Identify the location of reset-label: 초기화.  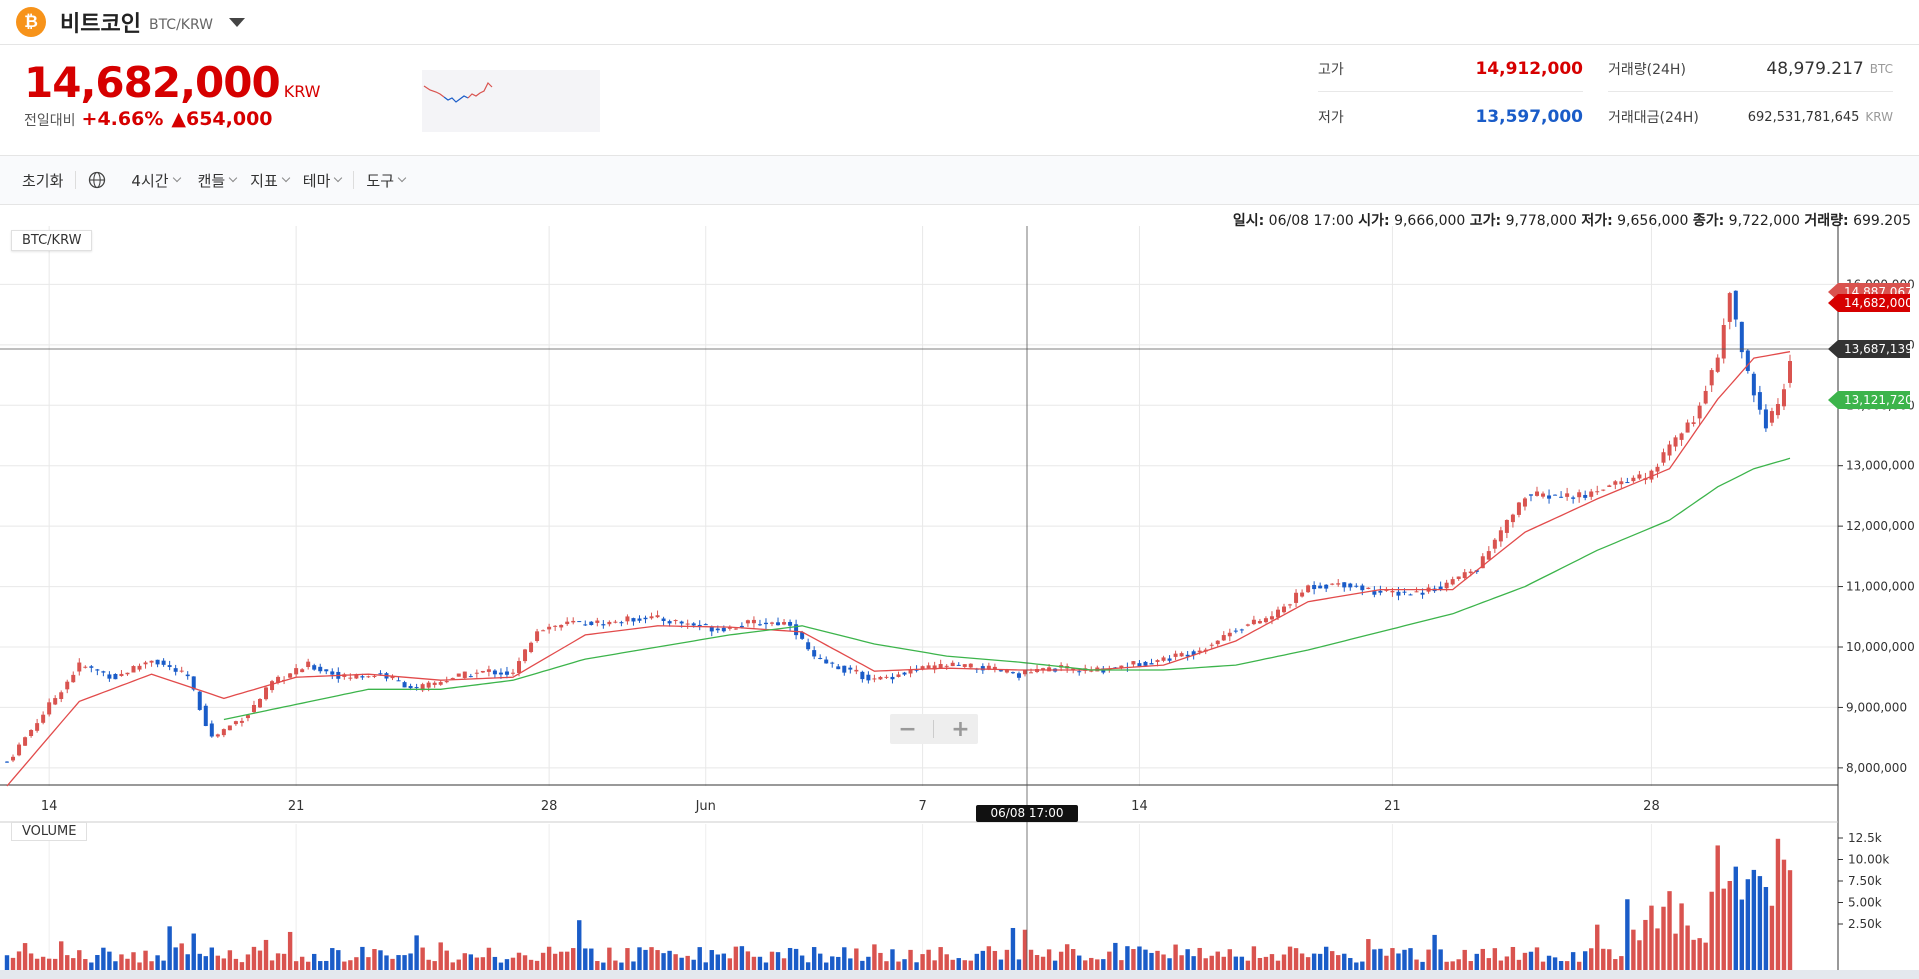
(43, 180).